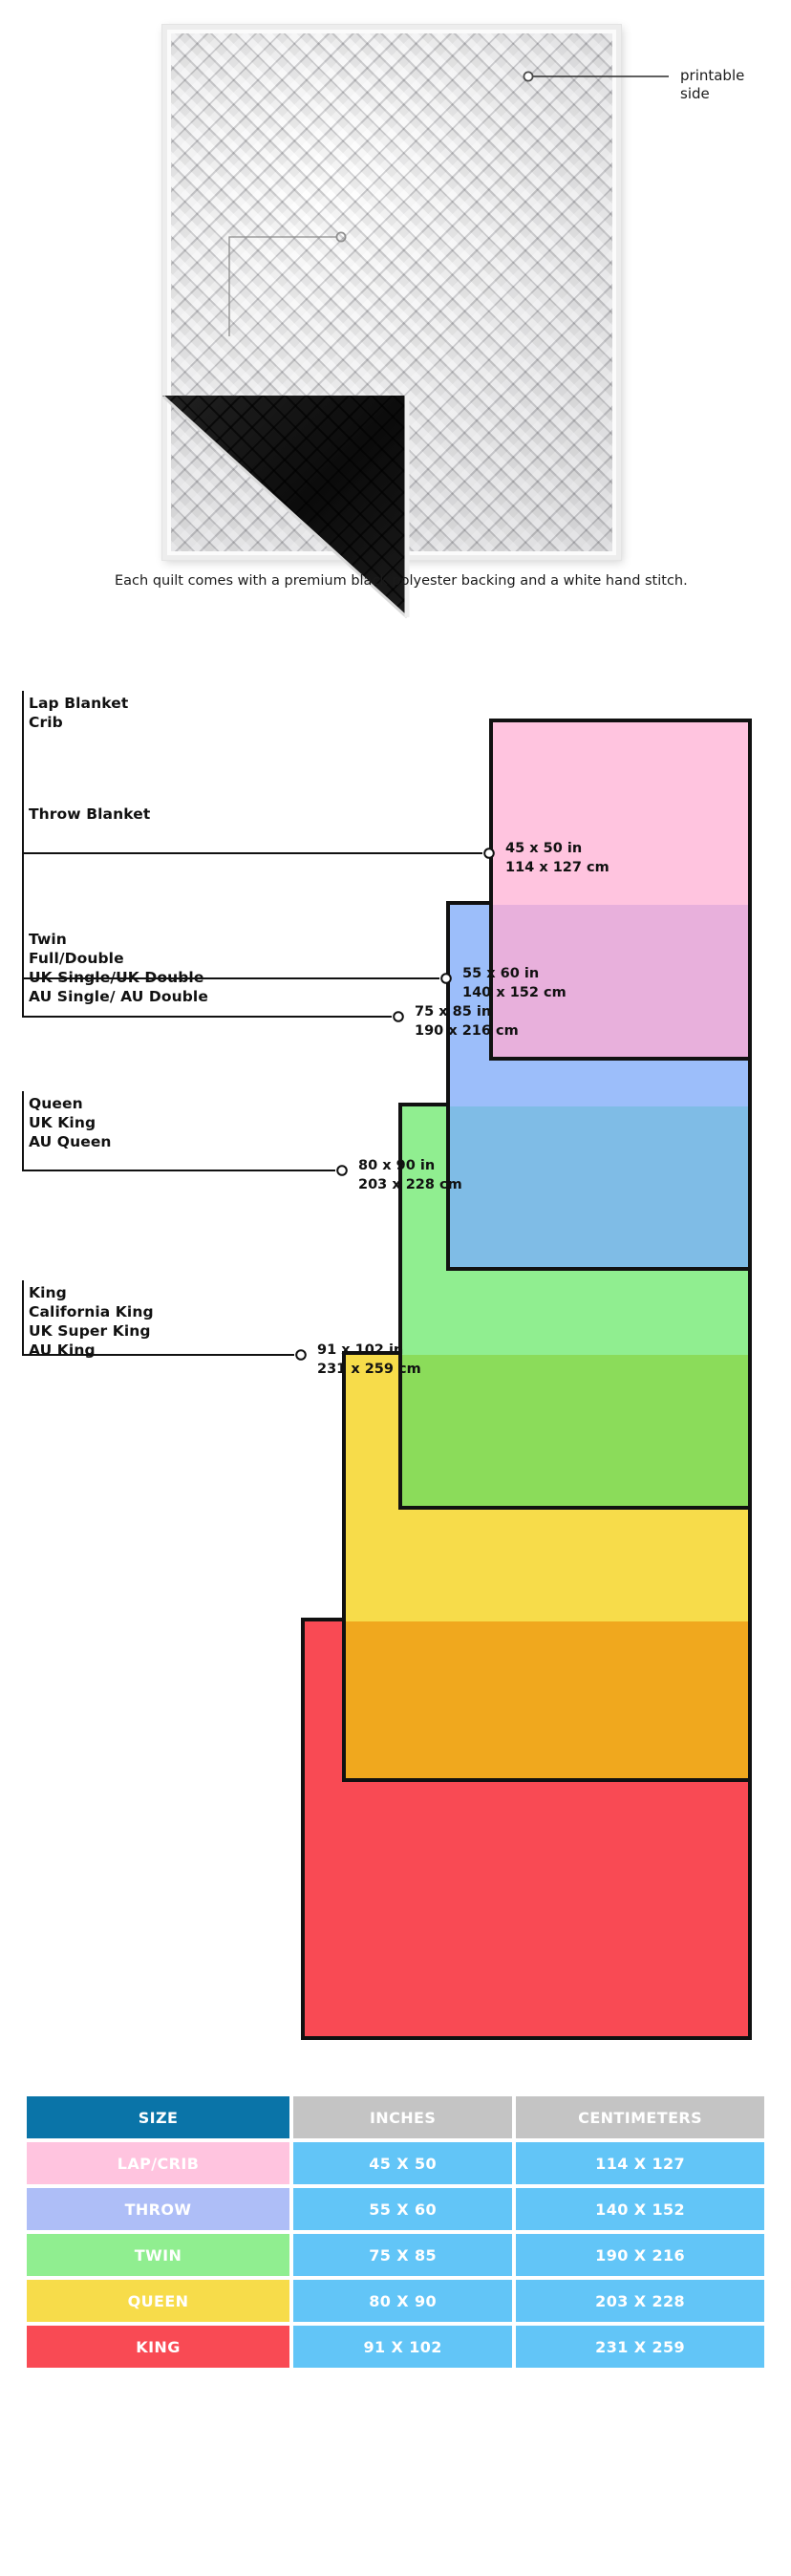 This screenshot has width=791, height=2576. I want to click on size-label-line: California King, so click(91, 1312).